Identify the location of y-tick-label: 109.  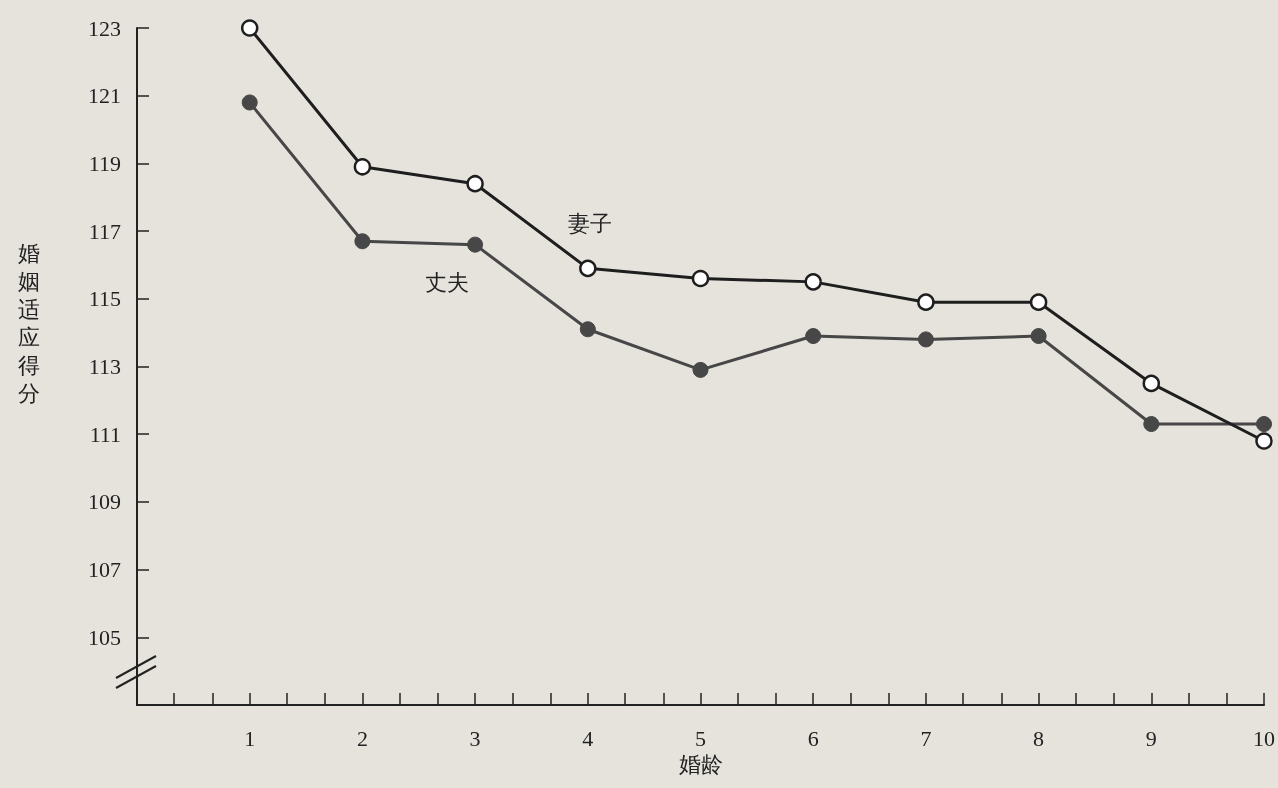
(104, 502).